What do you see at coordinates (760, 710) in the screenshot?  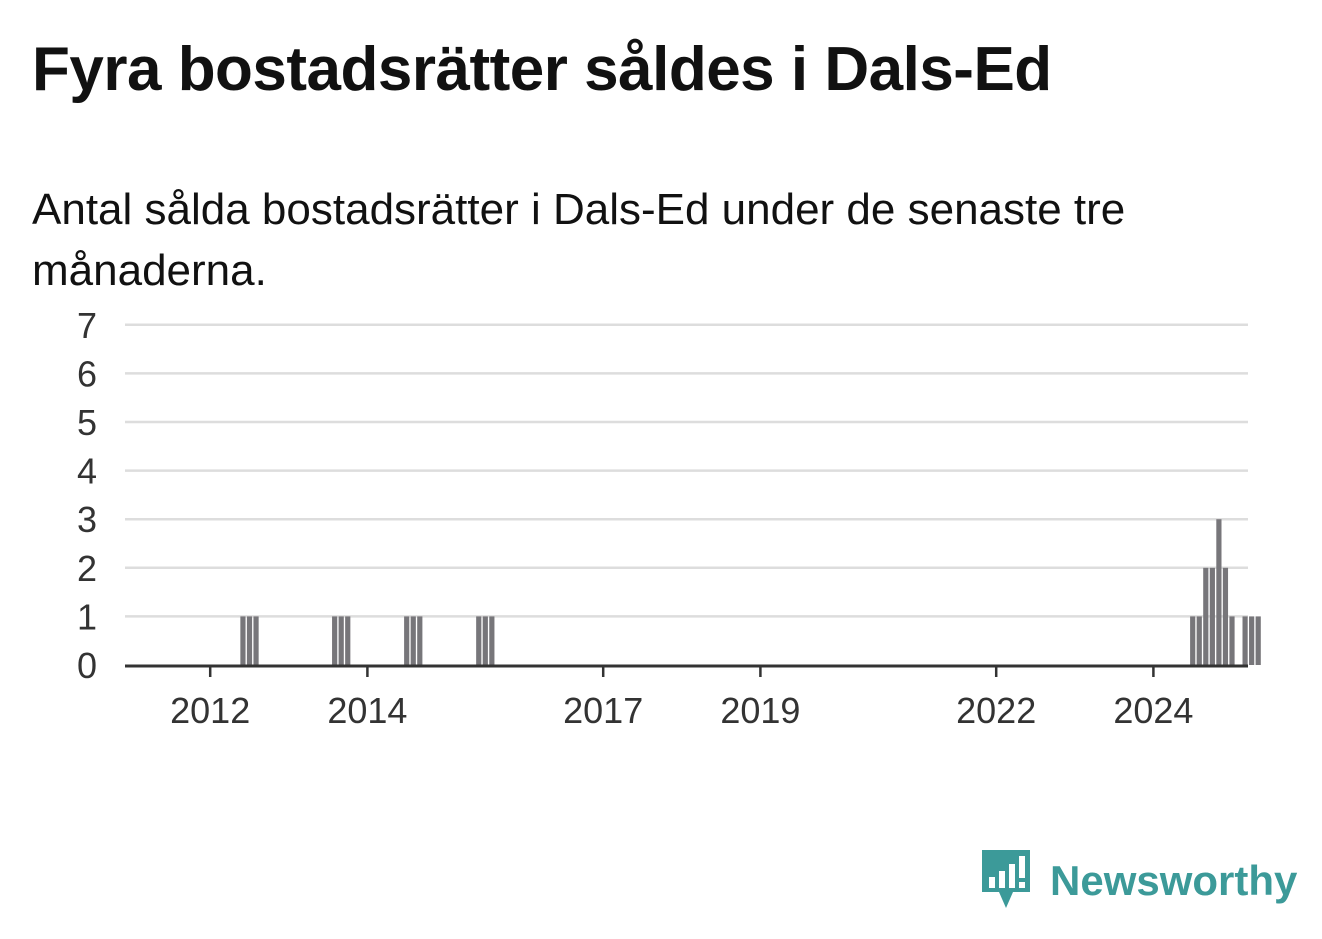 I see `x-tick-label: 2019` at bounding box center [760, 710].